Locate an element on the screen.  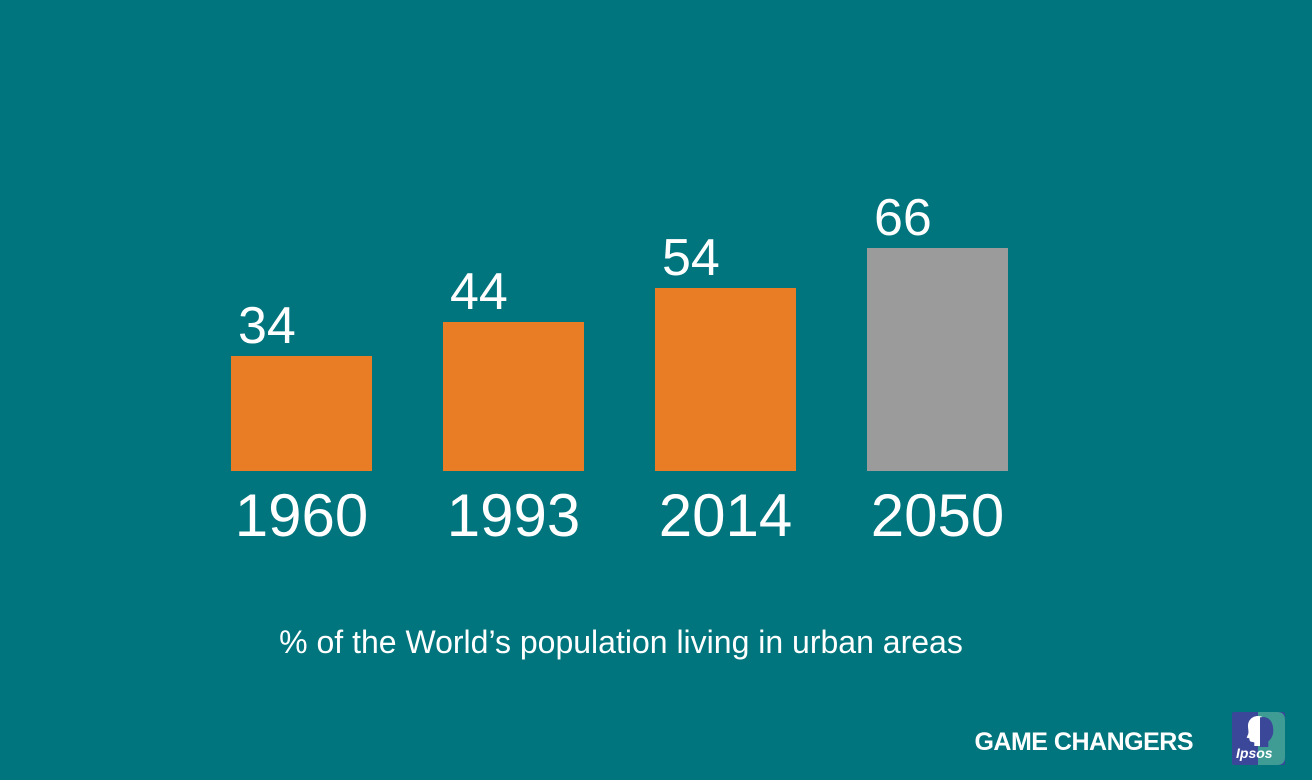
bar-group-1993: 44 1993 is located at coordinates (513, 407).